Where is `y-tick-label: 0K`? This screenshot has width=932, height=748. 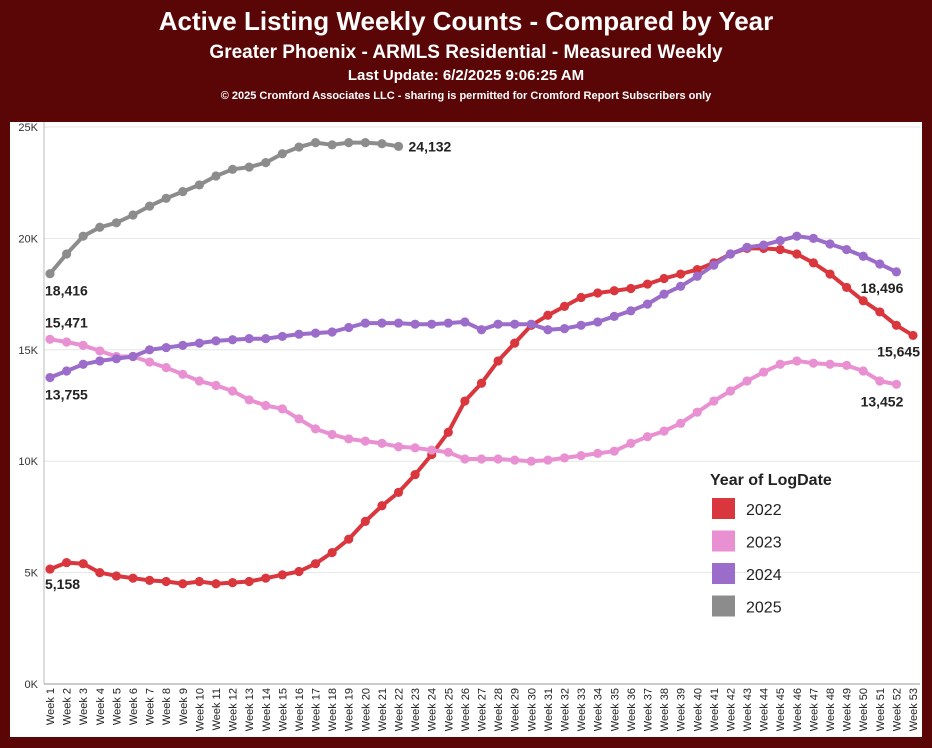
y-tick-label: 0K is located at coordinates (32, 685).